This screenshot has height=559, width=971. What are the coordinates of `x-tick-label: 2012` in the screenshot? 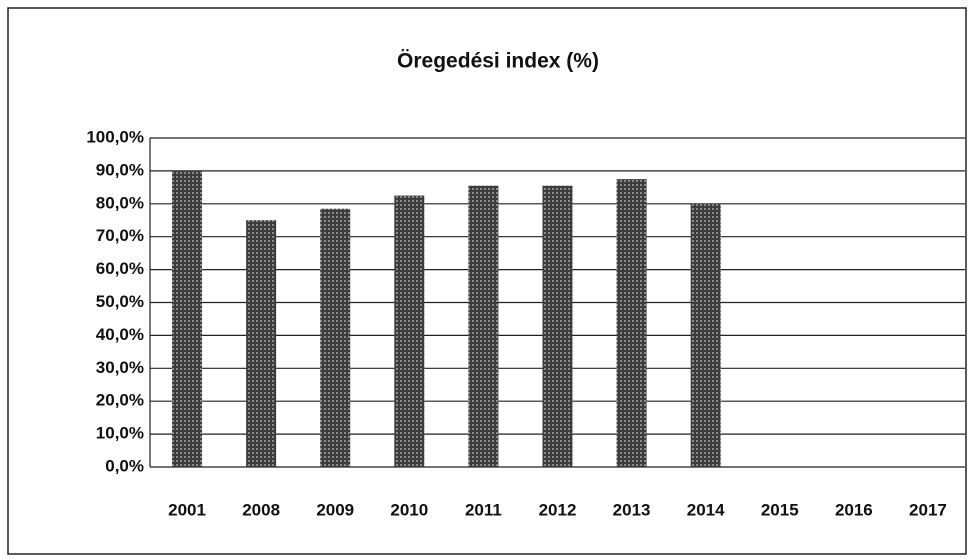 It's located at (558, 509).